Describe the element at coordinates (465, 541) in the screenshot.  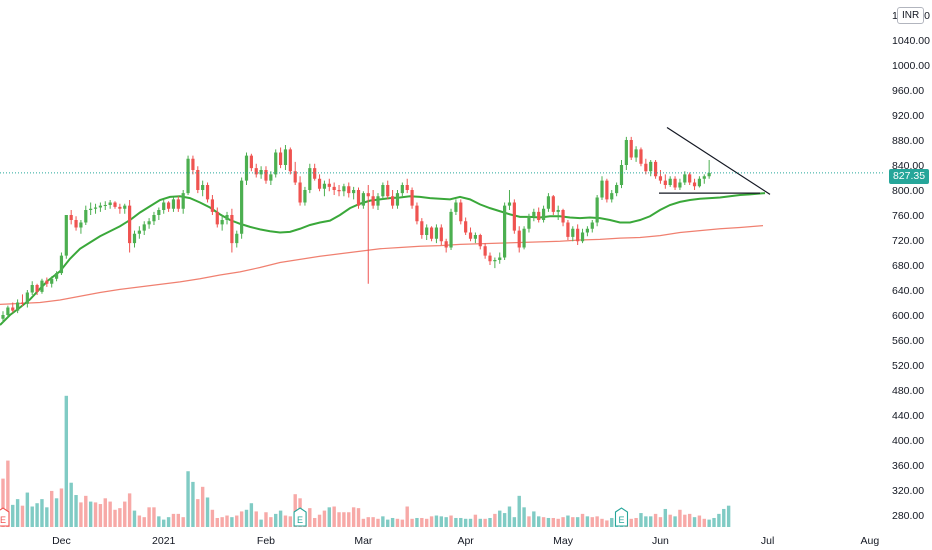
I see `time-axis: Dec 2021 Feb Mar Apr May Jun Jul Aug` at that location.